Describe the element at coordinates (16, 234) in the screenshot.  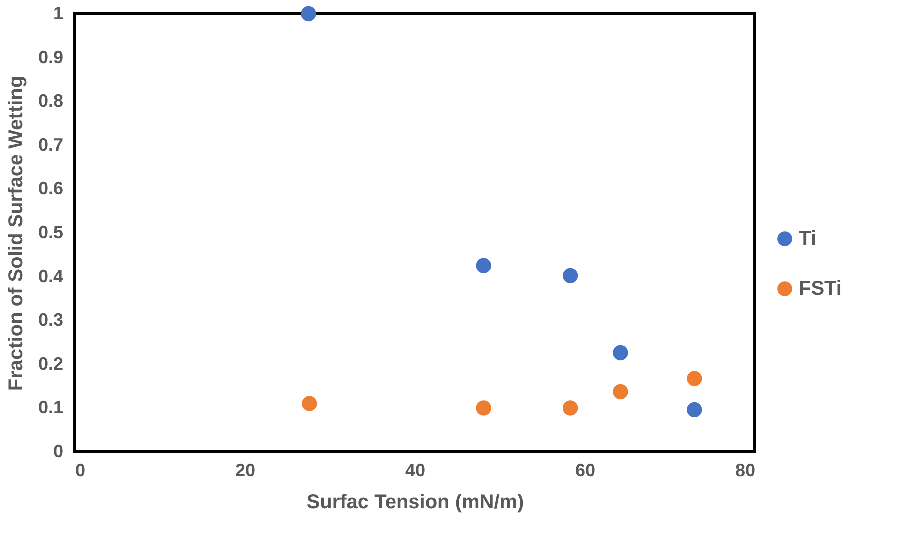
I see `y-axis-title: Fraction of Solid Surface Wetting` at that location.